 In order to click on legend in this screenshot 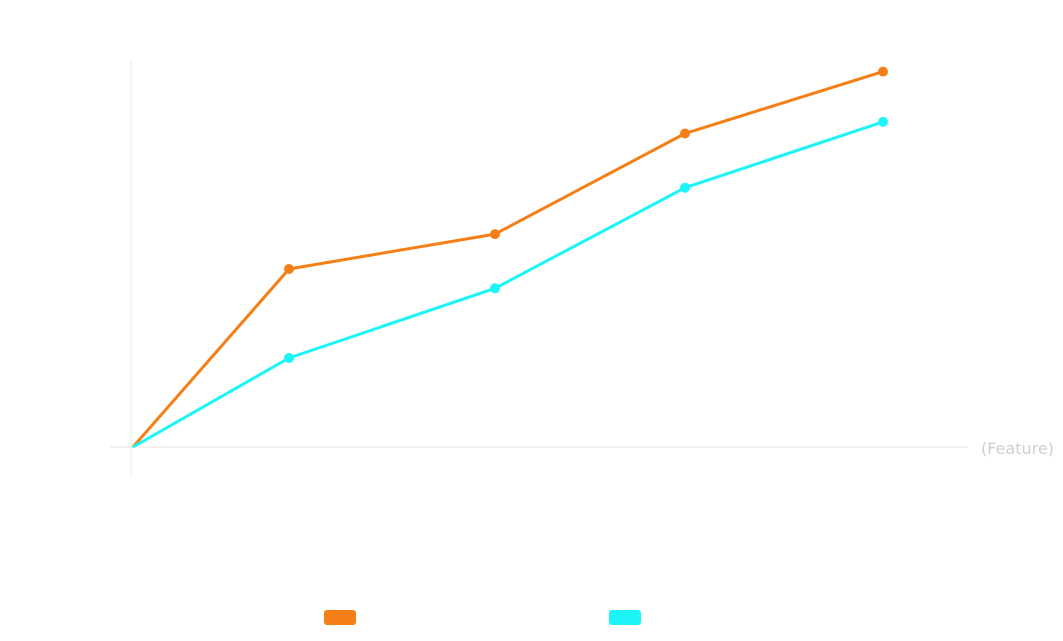, I will do `click(482, 617)`.